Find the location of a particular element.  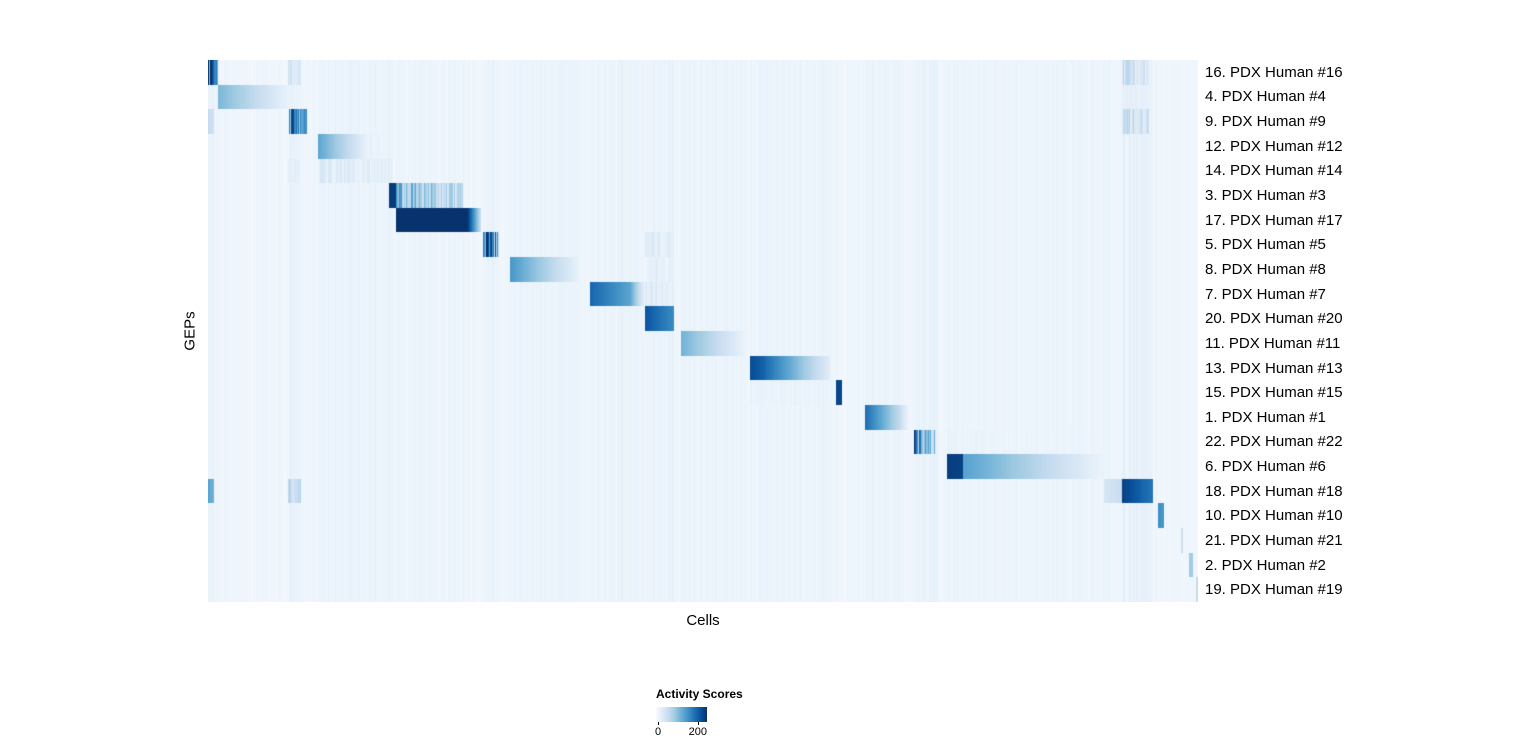

row-label: 13. PDX Human #13 is located at coordinates (1274, 368).